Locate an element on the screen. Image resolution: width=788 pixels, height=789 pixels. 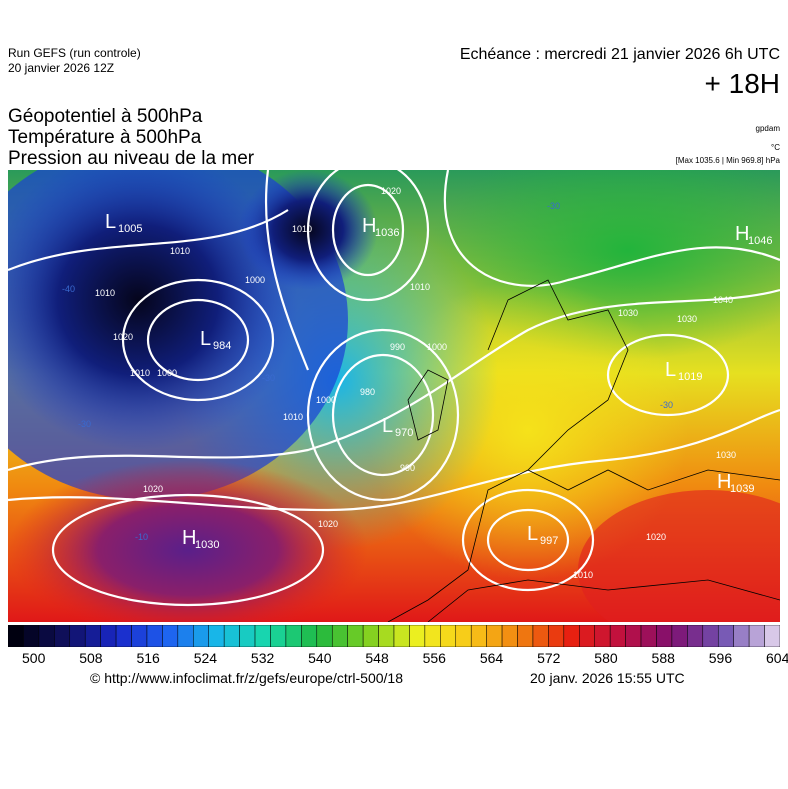
run: Run GEFS (run controle) is located at coordinates (74, 53).